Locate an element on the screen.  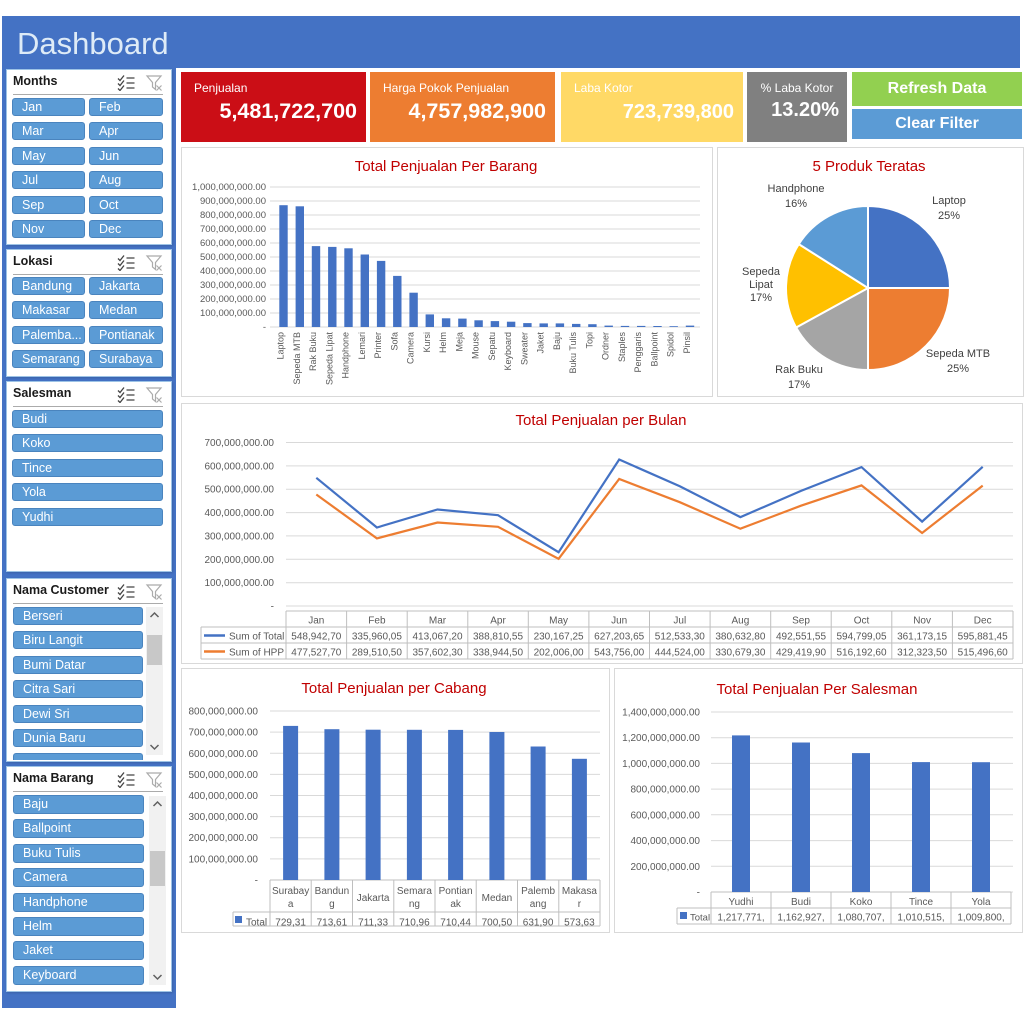
svg-text: 710,96 is located at coordinates (414, 923).